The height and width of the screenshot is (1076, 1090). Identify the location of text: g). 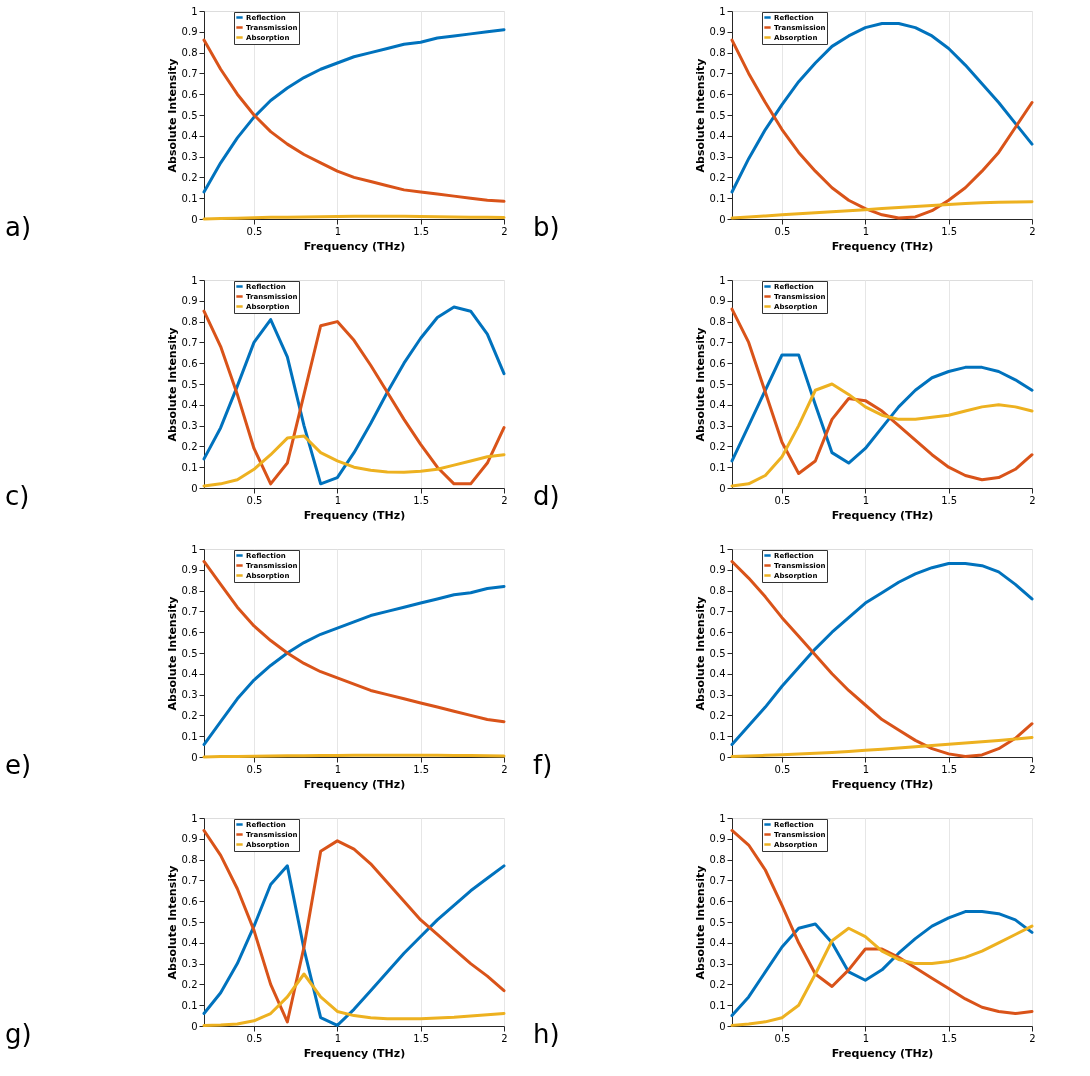
(18, 1034).